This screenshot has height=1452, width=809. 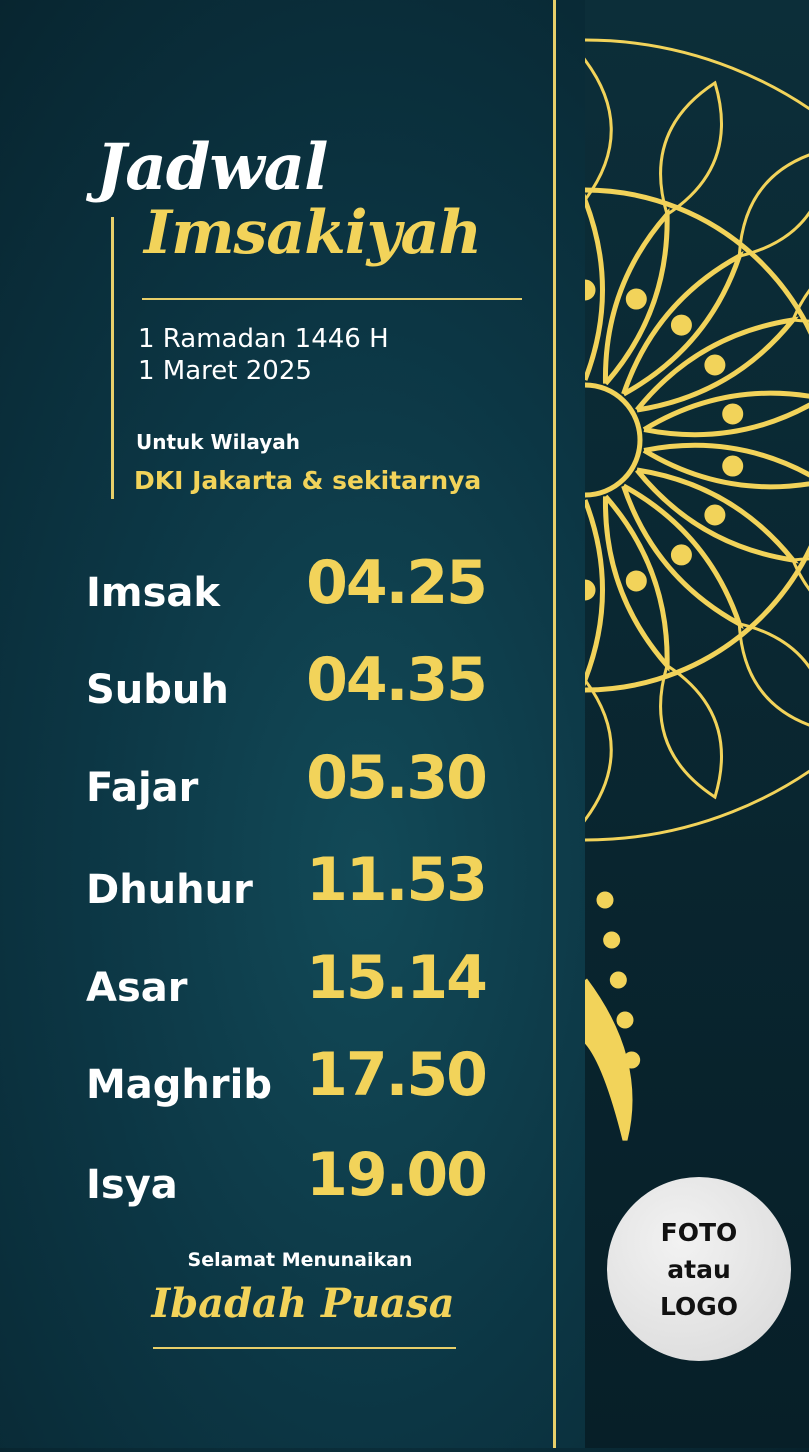 What do you see at coordinates (112, 358) in the screenshot?
I see `vertical-accent-line` at bounding box center [112, 358].